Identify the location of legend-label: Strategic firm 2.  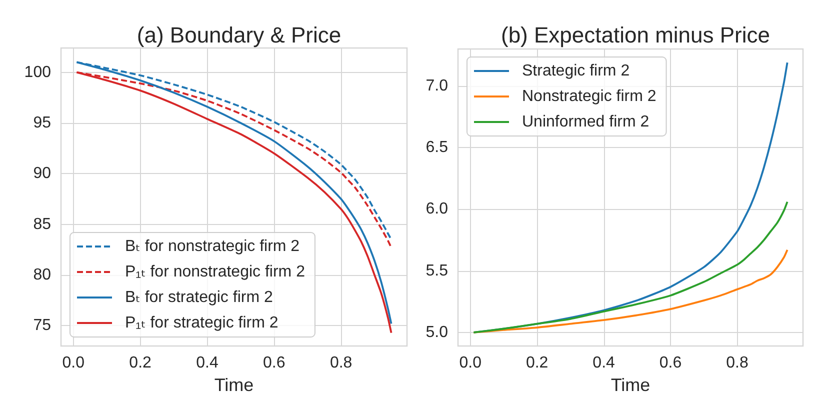
(576, 71).